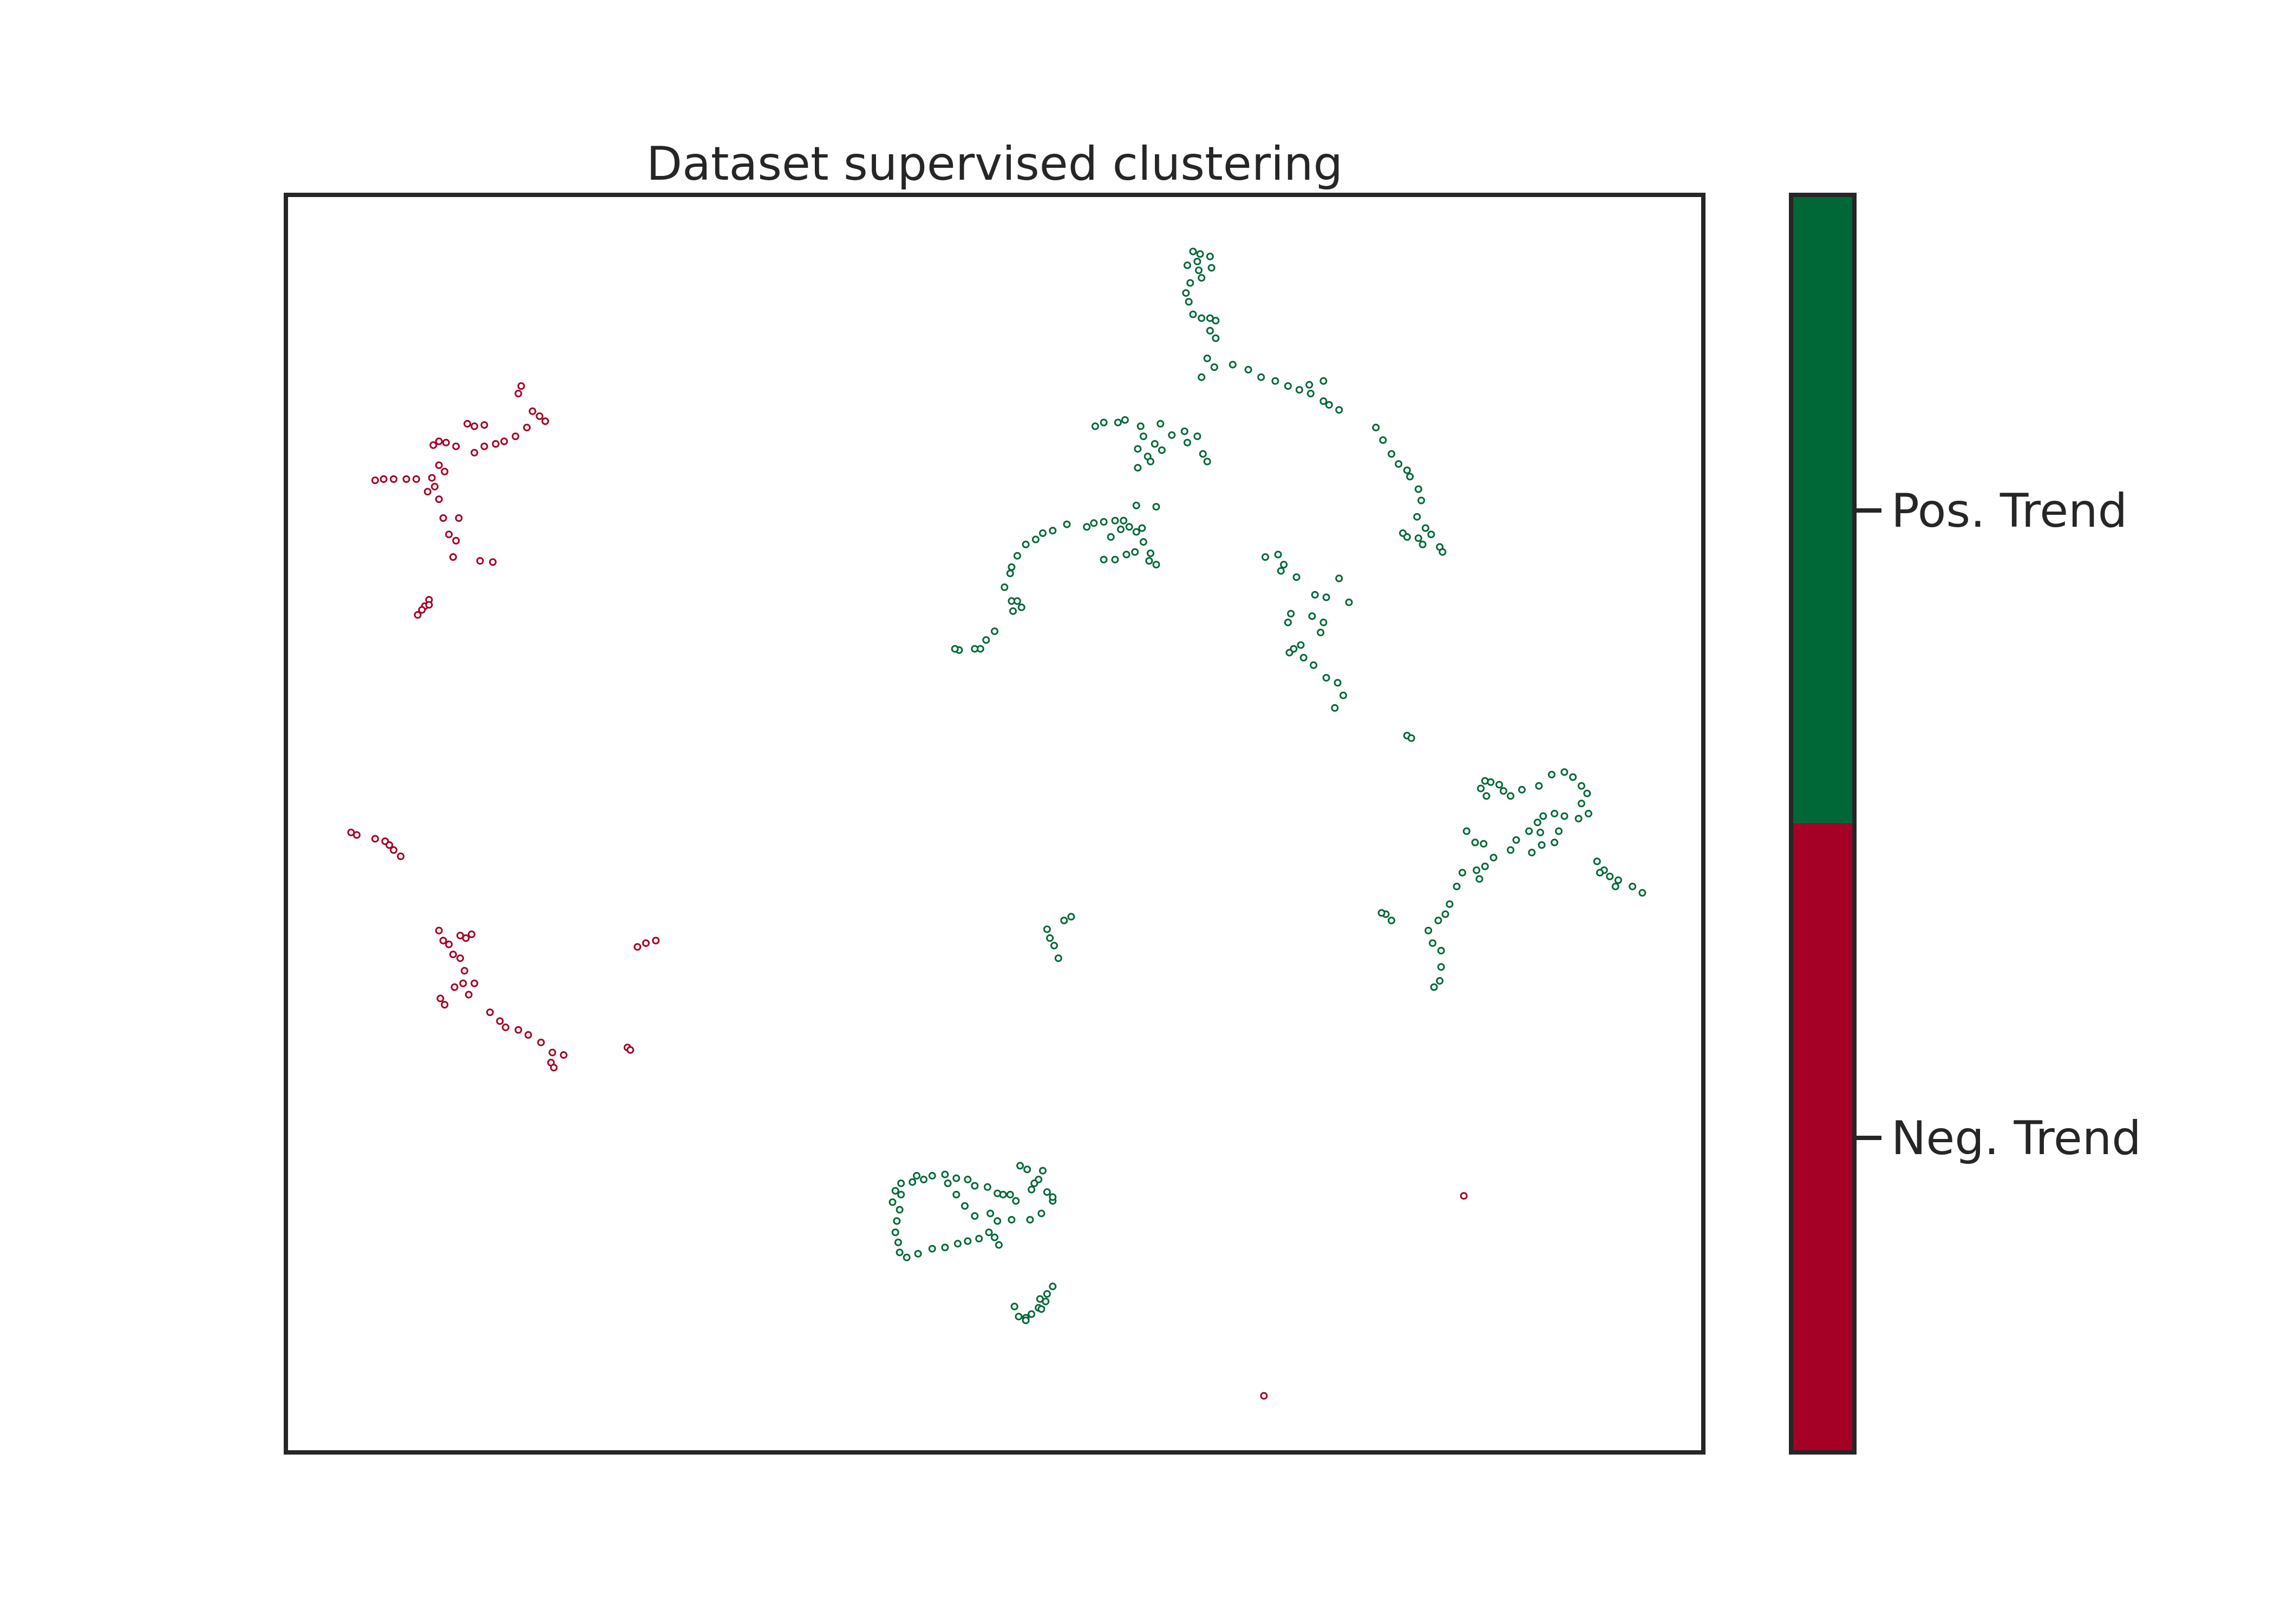 The image size is (2274, 1624). Describe the element at coordinates (995, 164) in the screenshot. I see `chart-title: Dataset supervised clustering` at that location.